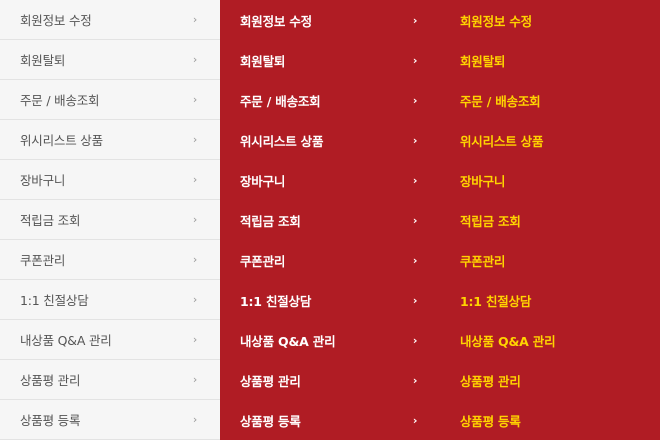 The image size is (660, 440). Describe the element at coordinates (550, 180) in the screenshot. I see `menu-item-cart: 장바구니` at that location.